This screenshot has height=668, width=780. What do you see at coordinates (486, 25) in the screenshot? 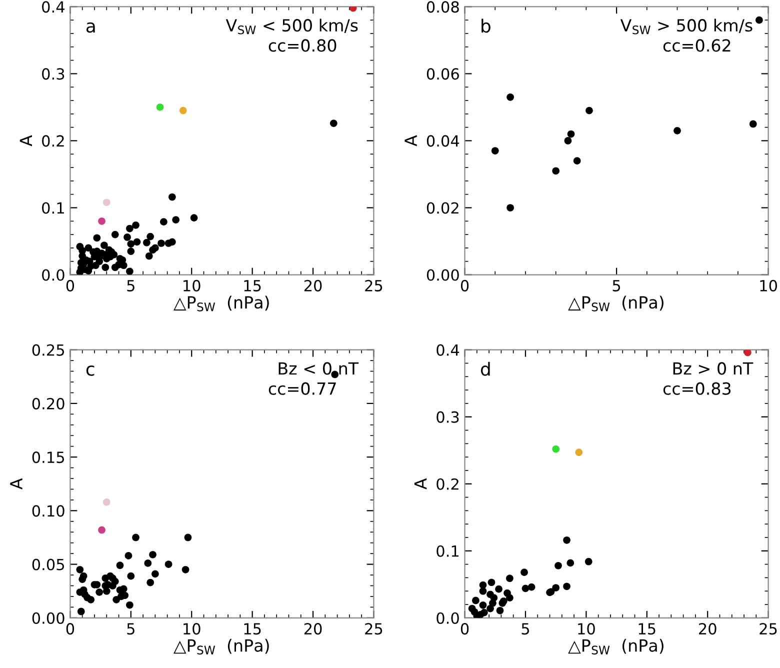
I see `annotation: b` at bounding box center [486, 25].